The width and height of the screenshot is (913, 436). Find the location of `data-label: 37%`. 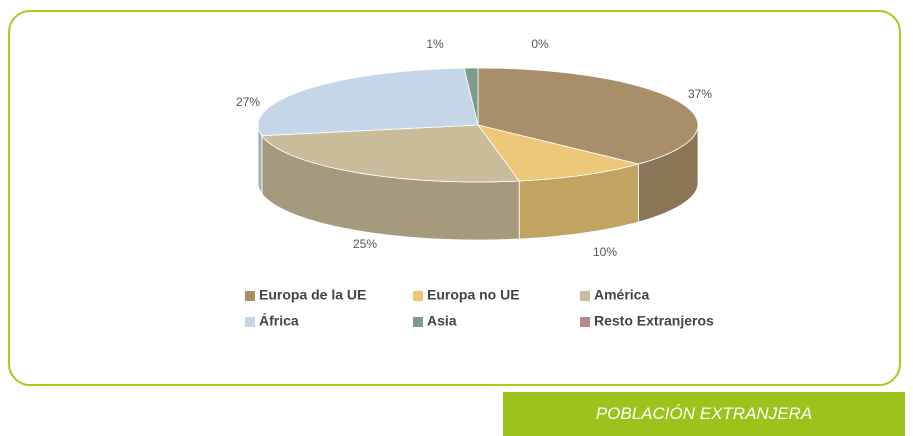

data-label: 37% is located at coordinates (700, 94).